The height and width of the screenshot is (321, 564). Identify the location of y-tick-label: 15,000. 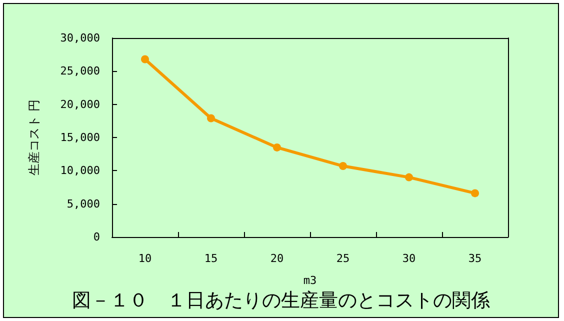
(80, 137).